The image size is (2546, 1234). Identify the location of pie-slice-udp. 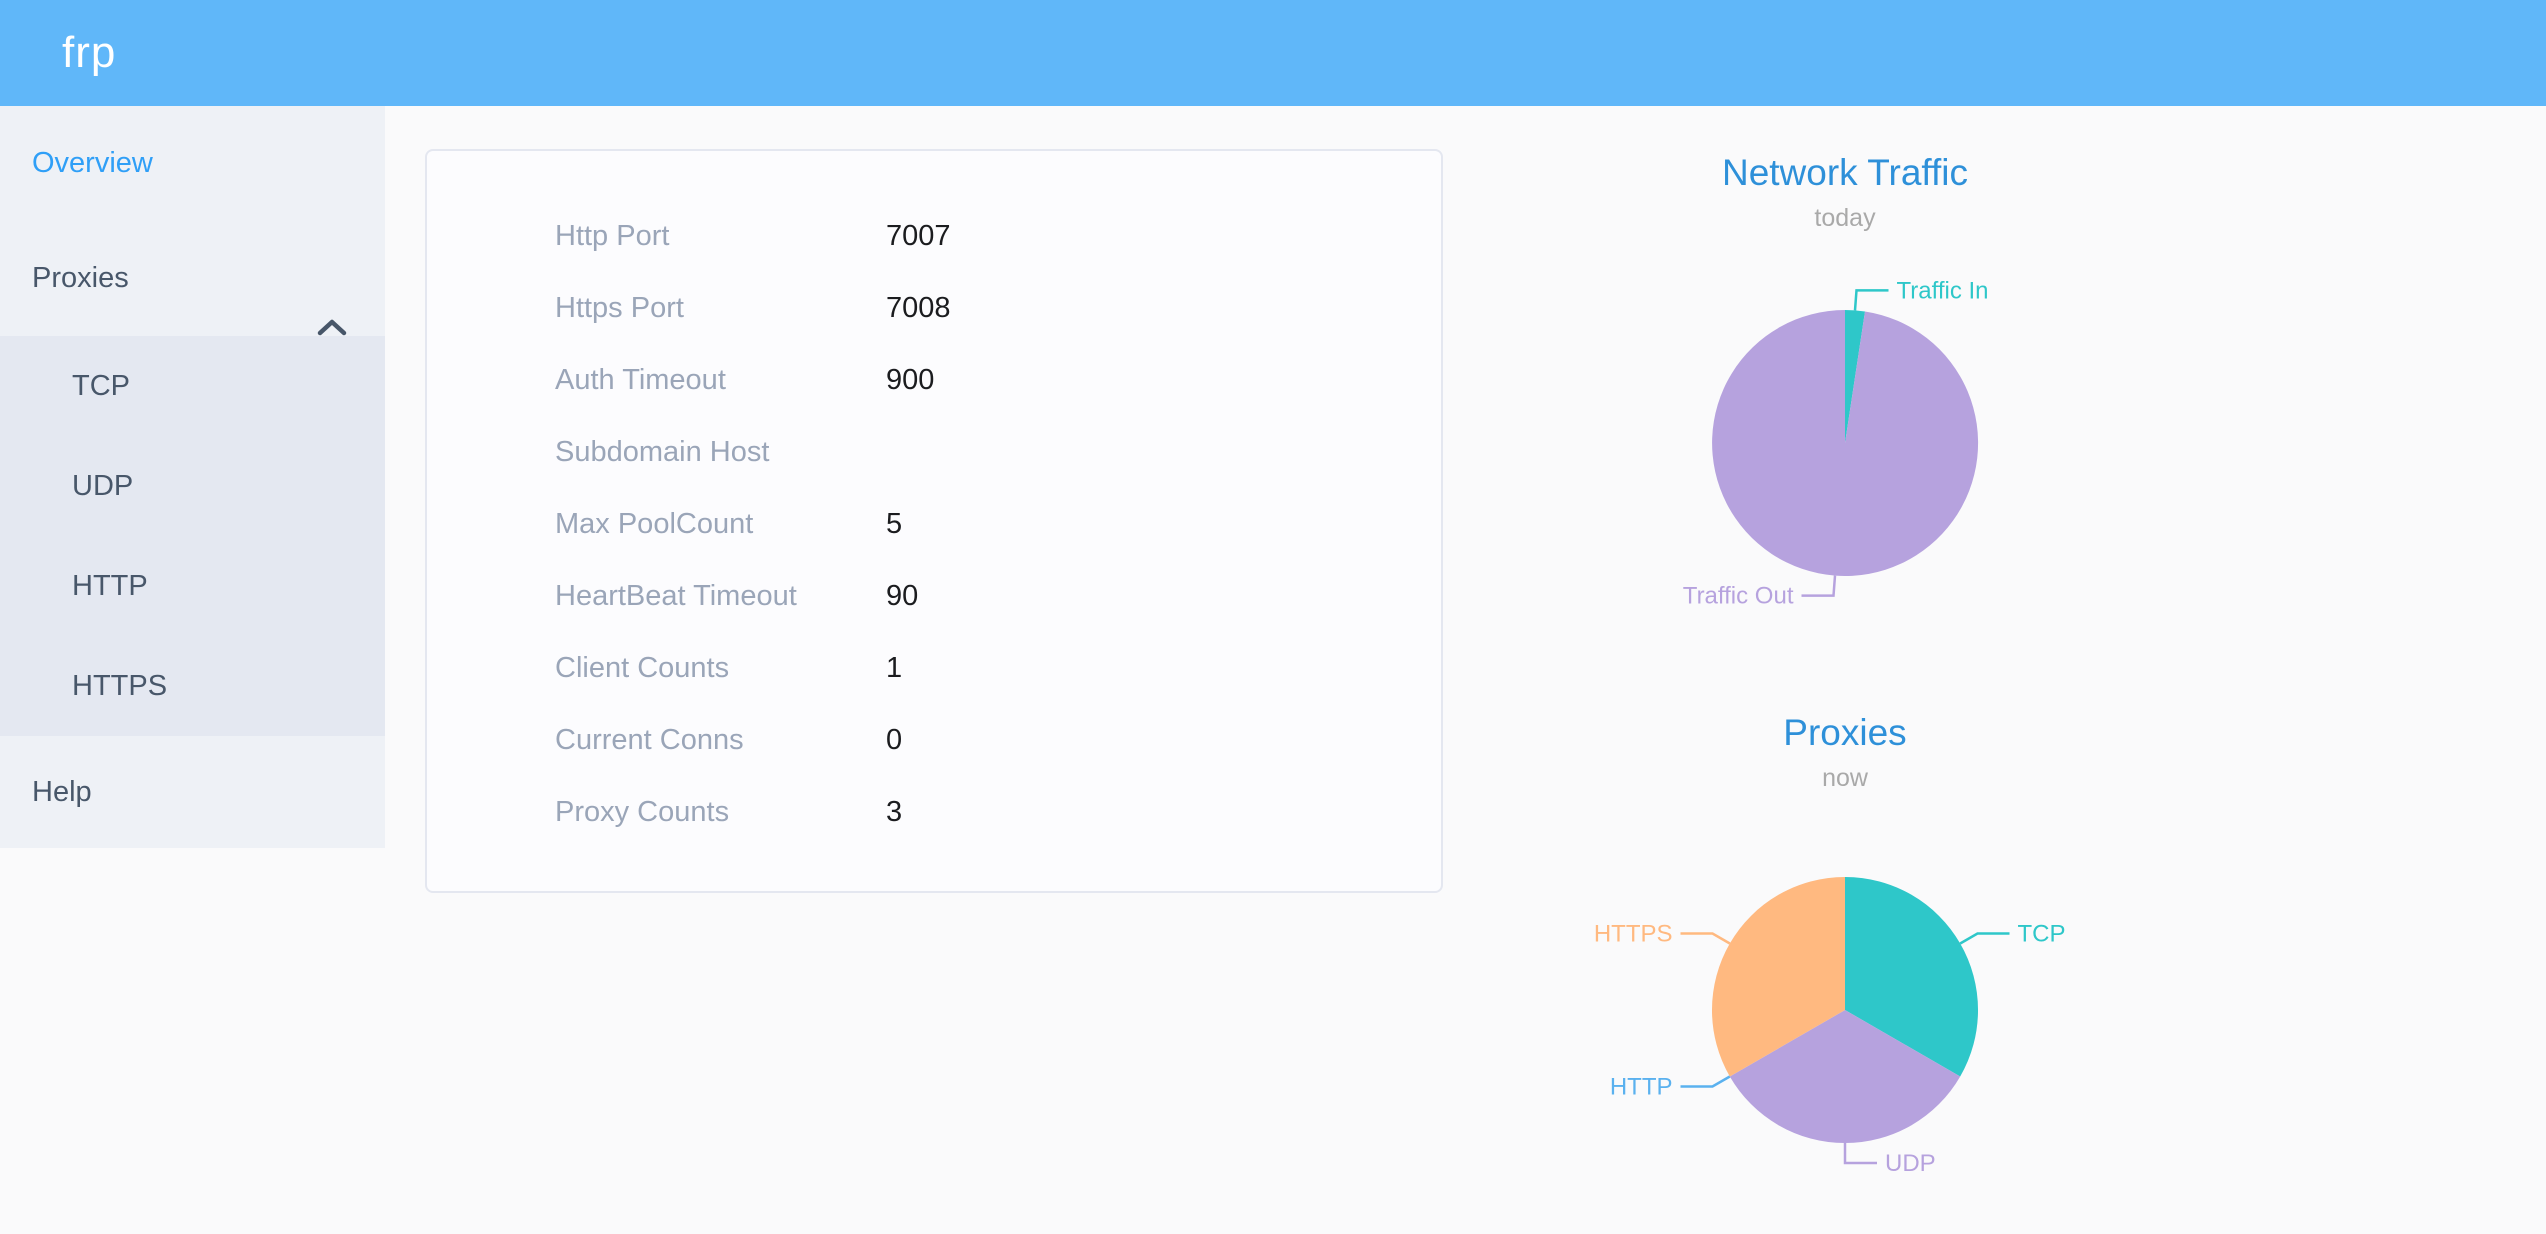
(1845, 1077).